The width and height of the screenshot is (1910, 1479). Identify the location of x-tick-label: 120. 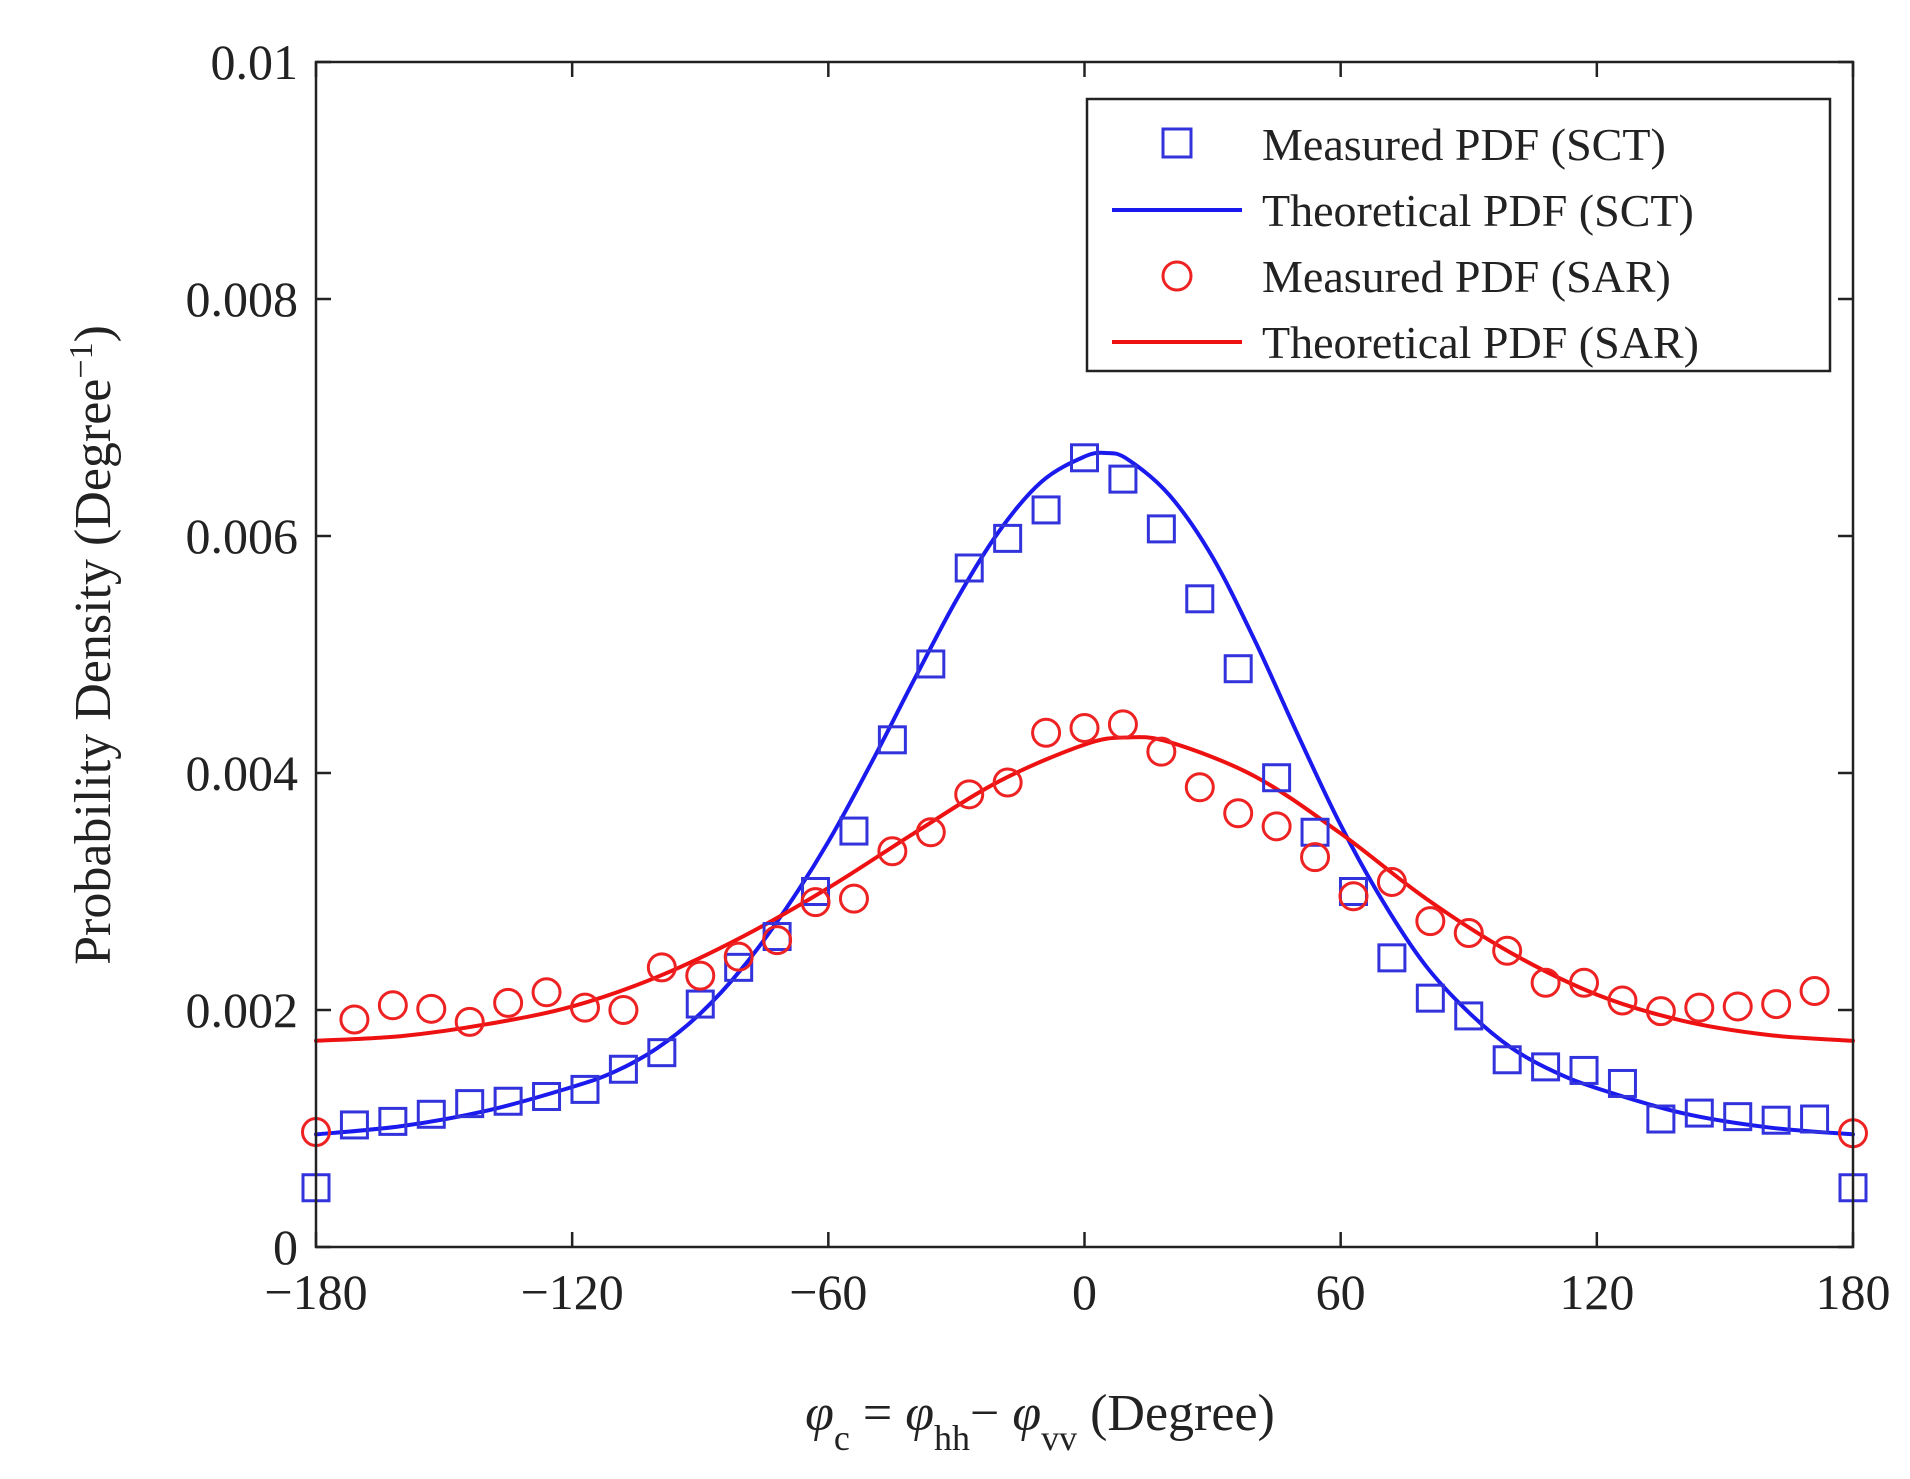
(1596, 1292).